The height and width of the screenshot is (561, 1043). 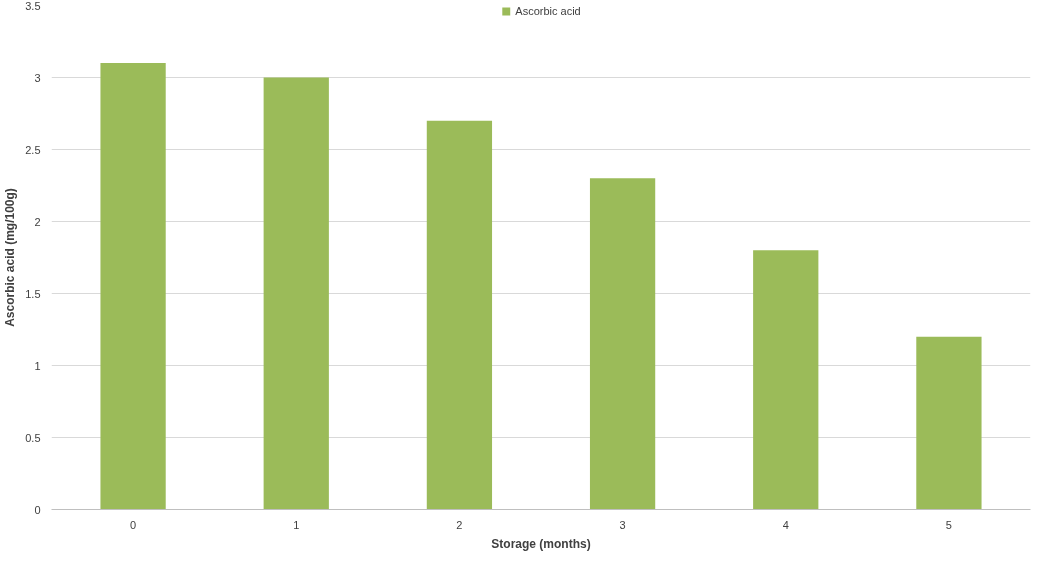 What do you see at coordinates (33, 149) in the screenshot?
I see `y-tick-label: 2.5` at bounding box center [33, 149].